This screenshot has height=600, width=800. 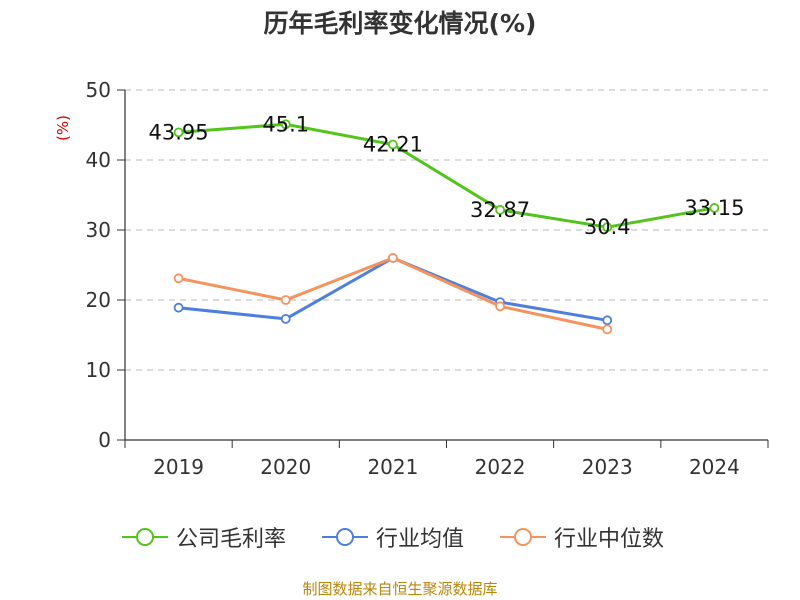 I want to click on x-tick-label: 2023, so click(x=607, y=467).